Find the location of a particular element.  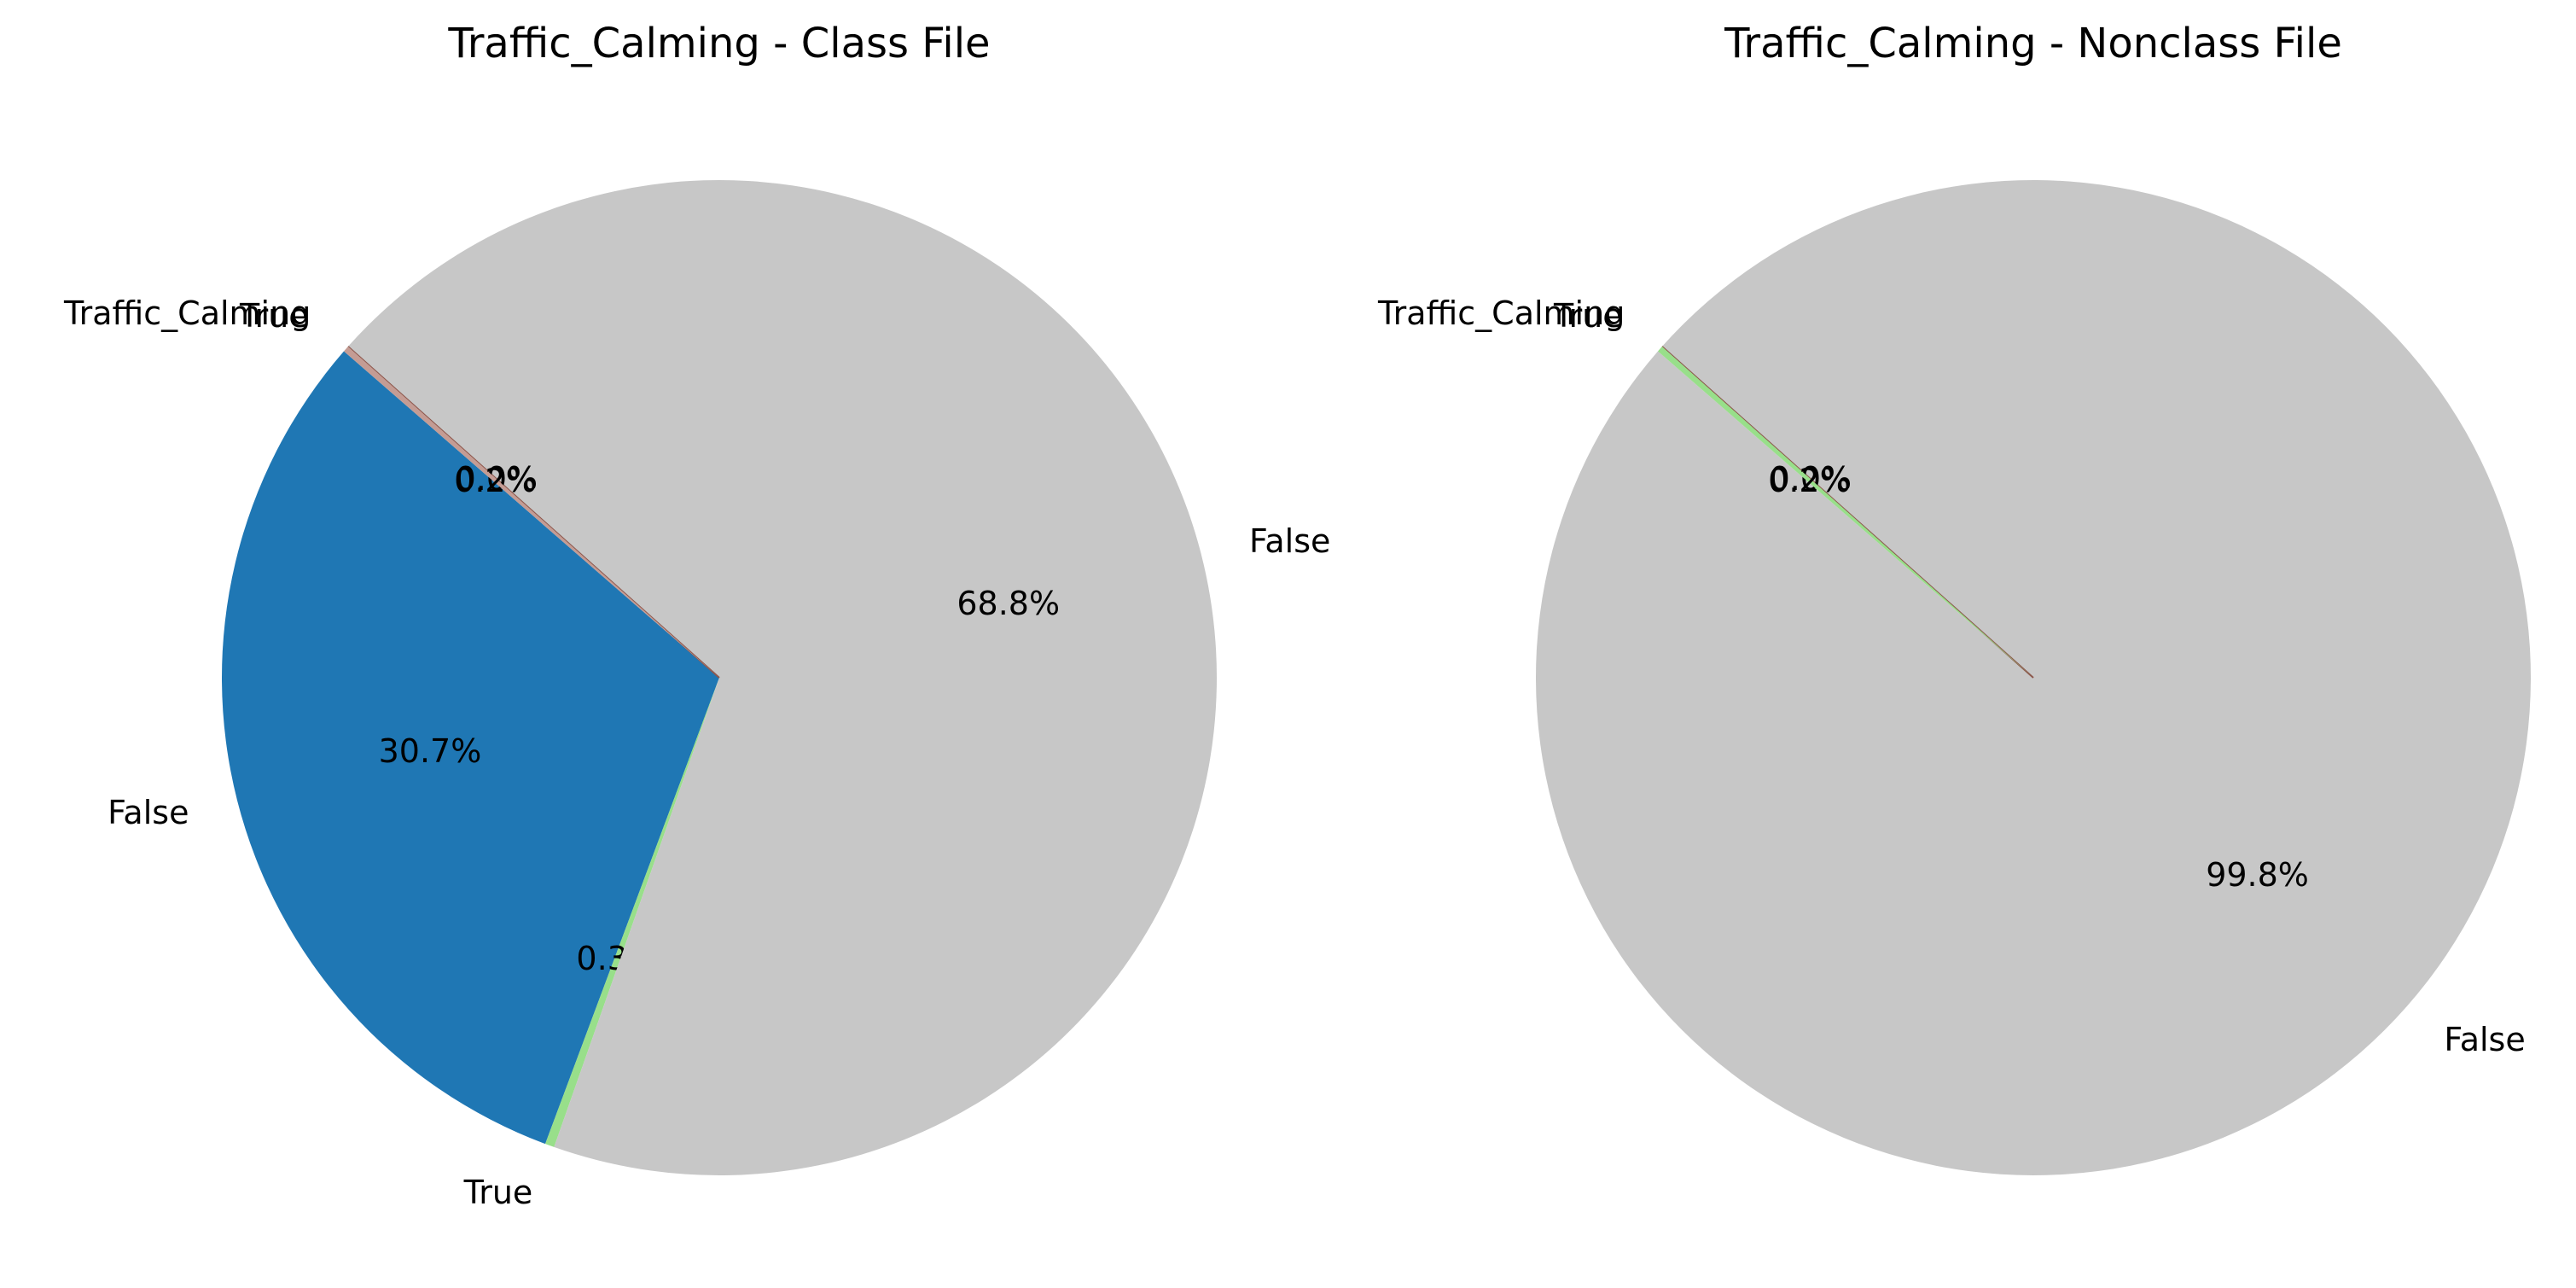

pie-slice-percentage: 30.7% is located at coordinates (430, 751).